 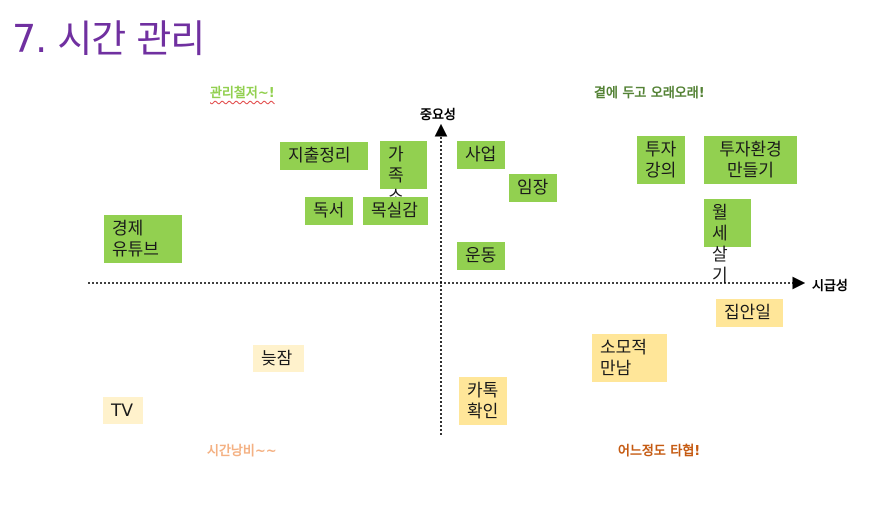 I want to click on note-tuja-gangui: 투자 강의, so click(x=661, y=160).